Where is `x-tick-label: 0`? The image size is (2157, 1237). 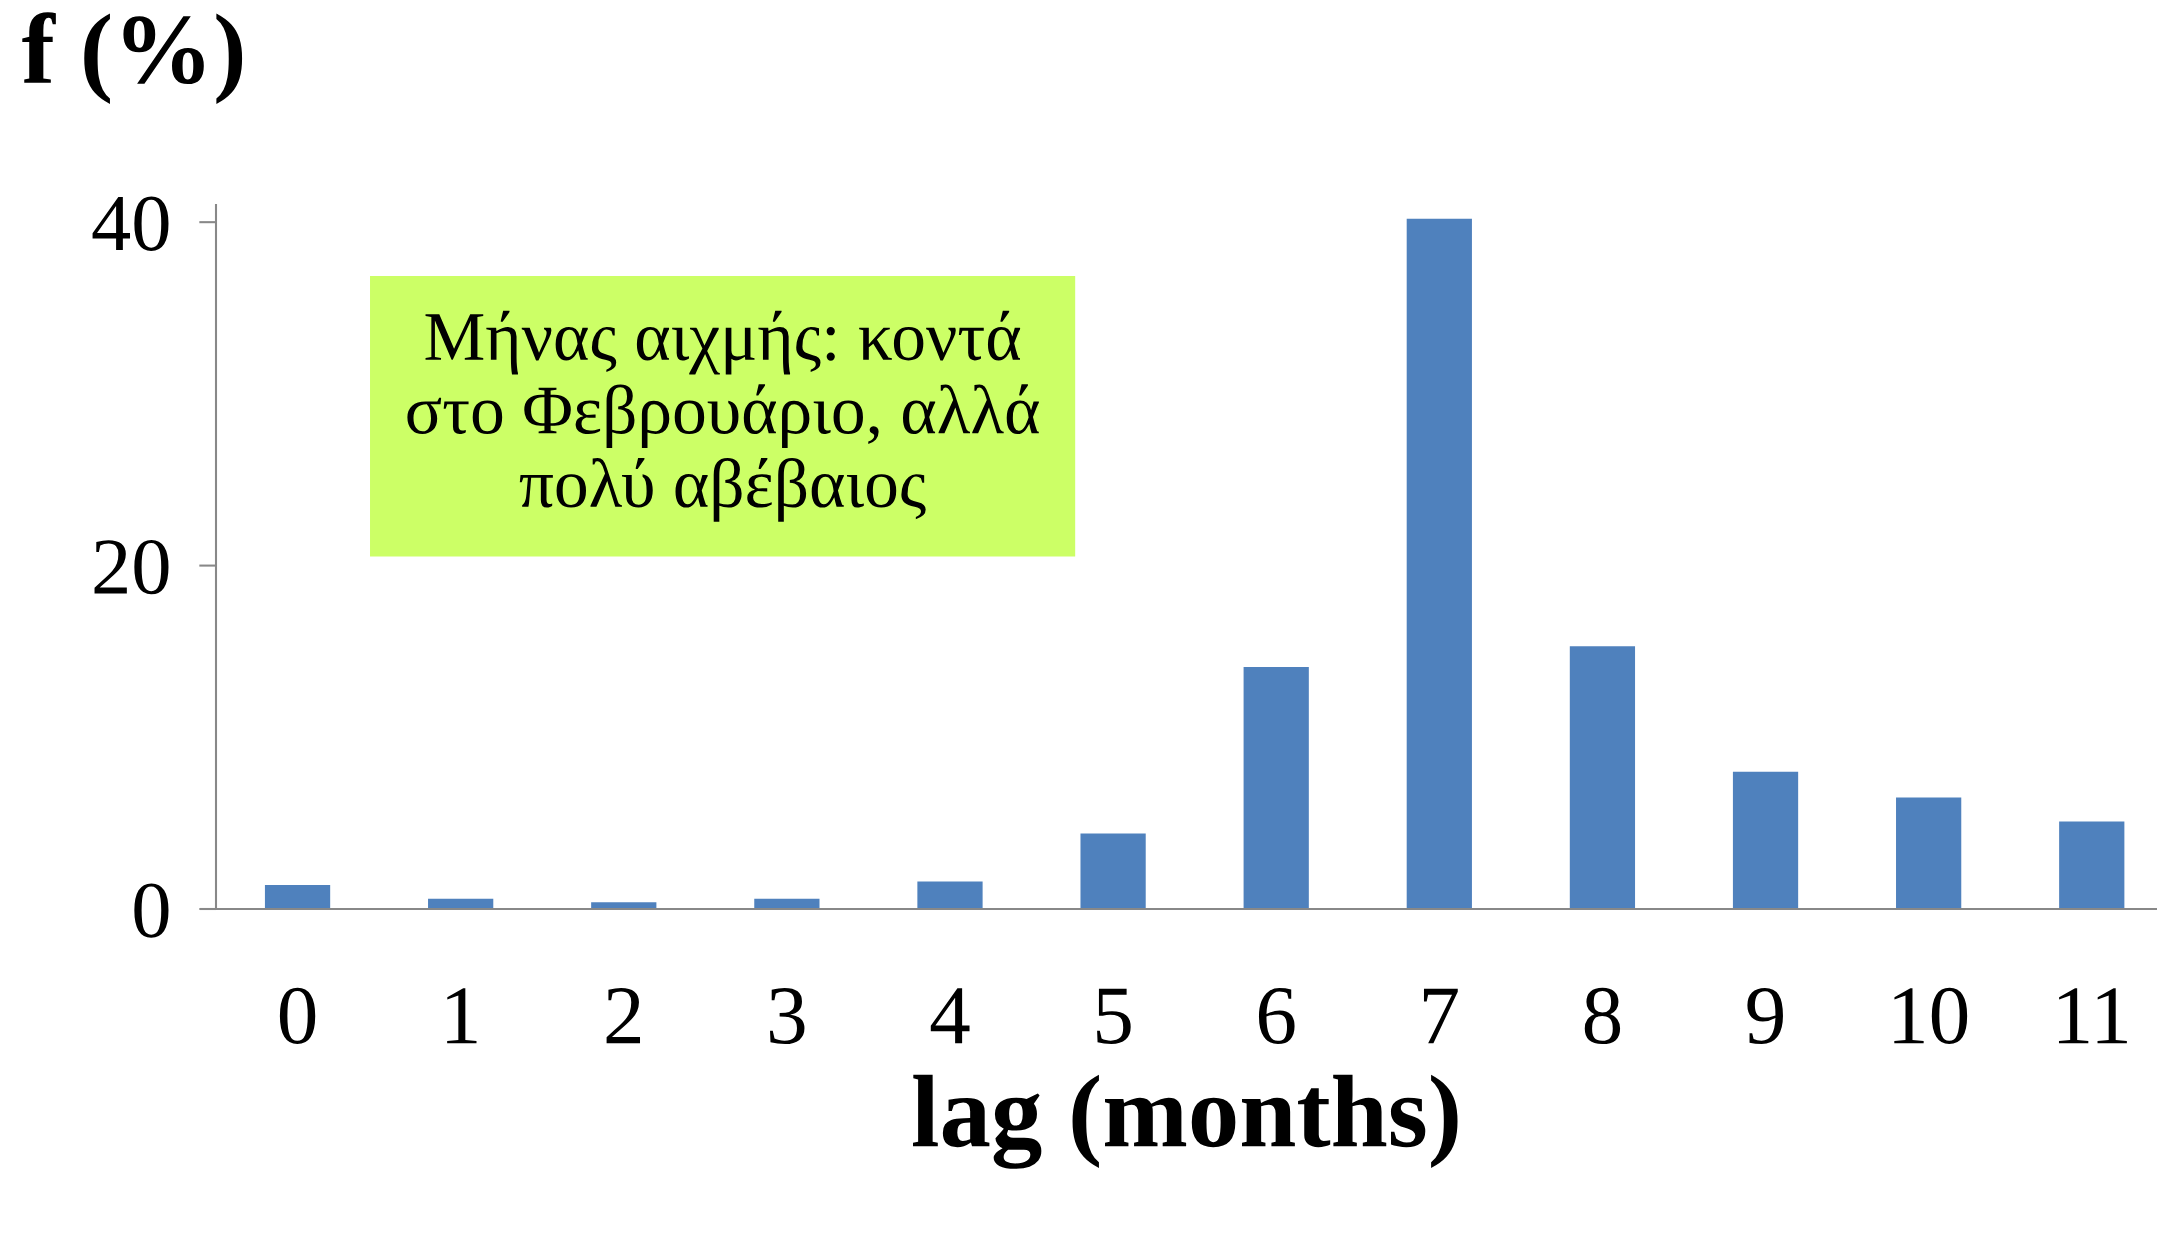 x-tick-label: 0 is located at coordinates (297, 1016).